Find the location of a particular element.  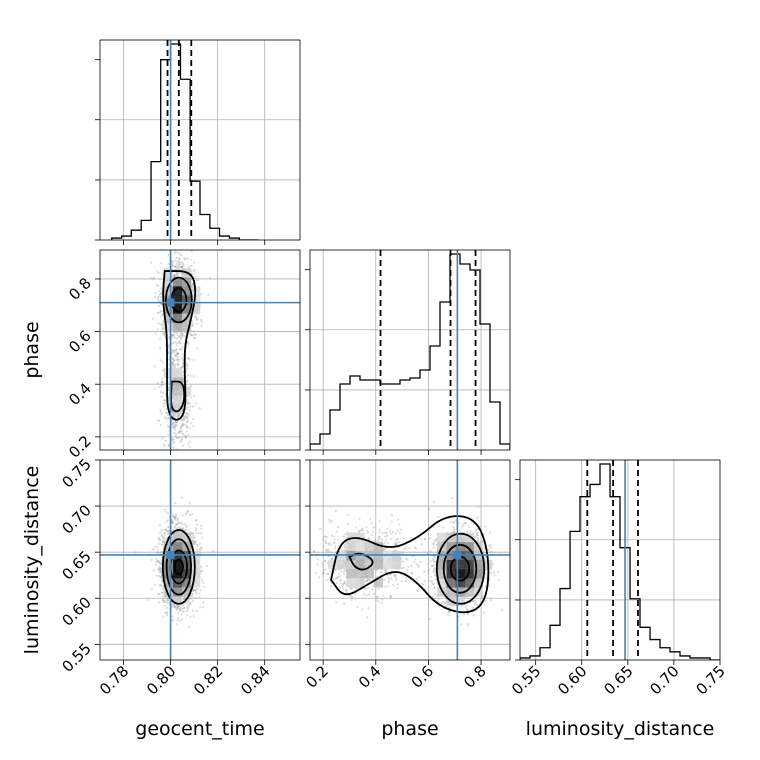

x-tick-label-luminosity-distance: 0.75 is located at coordinates (710, 680).